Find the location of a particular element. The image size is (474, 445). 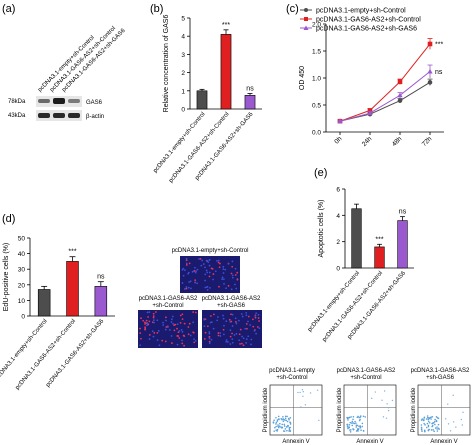

band-label-actin: β-actin is located at coordinates (95, 117).